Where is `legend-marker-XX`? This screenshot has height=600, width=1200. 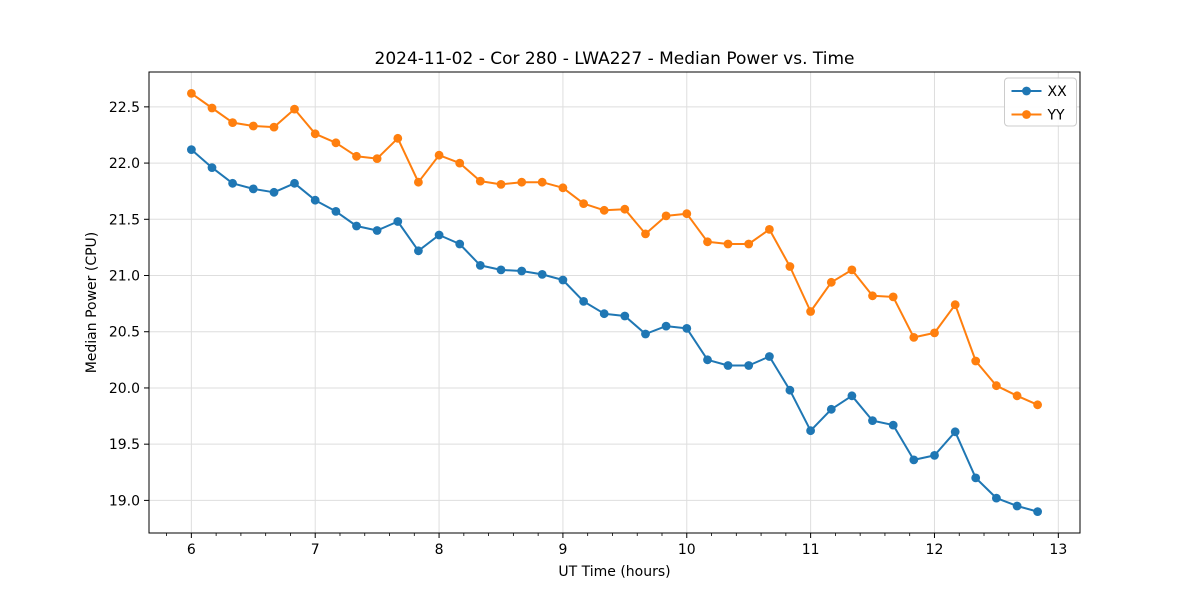 legend-marker-XX is located at coordinates (1026, 91).